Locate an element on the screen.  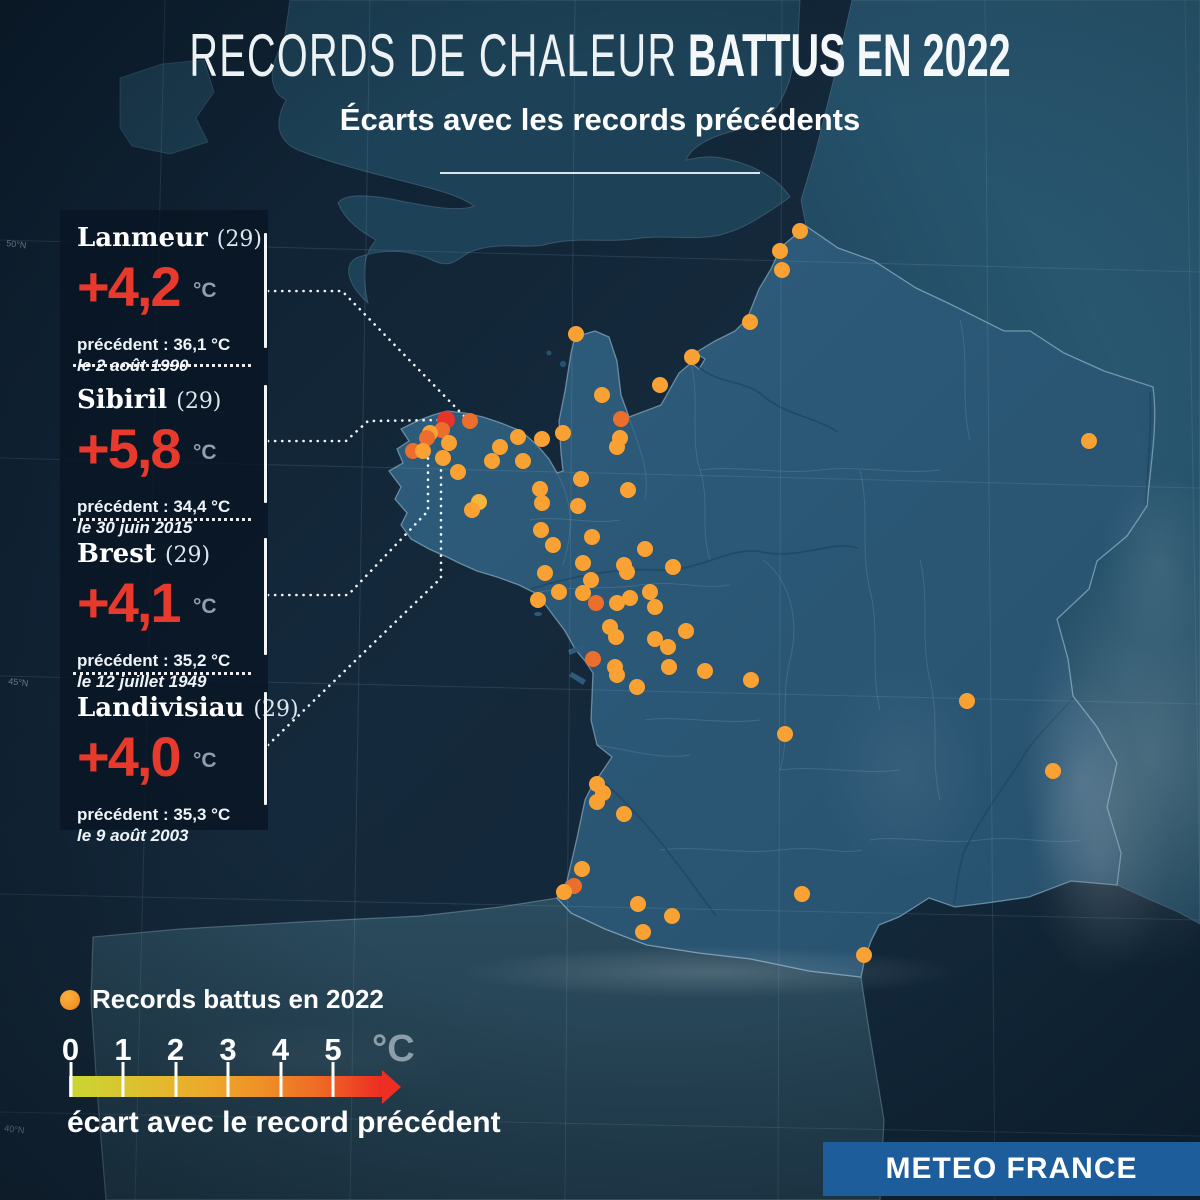
callout-city: Brest (29) is located at coordinates (171, 555).